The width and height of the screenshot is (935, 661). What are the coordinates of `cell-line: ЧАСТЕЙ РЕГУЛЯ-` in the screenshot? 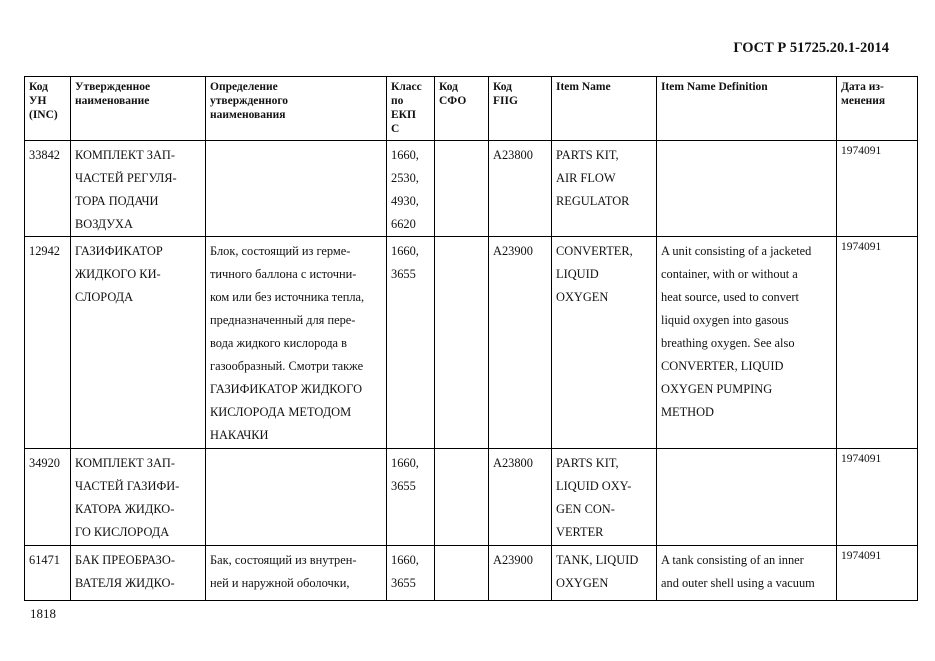 It's located at (126, 178).